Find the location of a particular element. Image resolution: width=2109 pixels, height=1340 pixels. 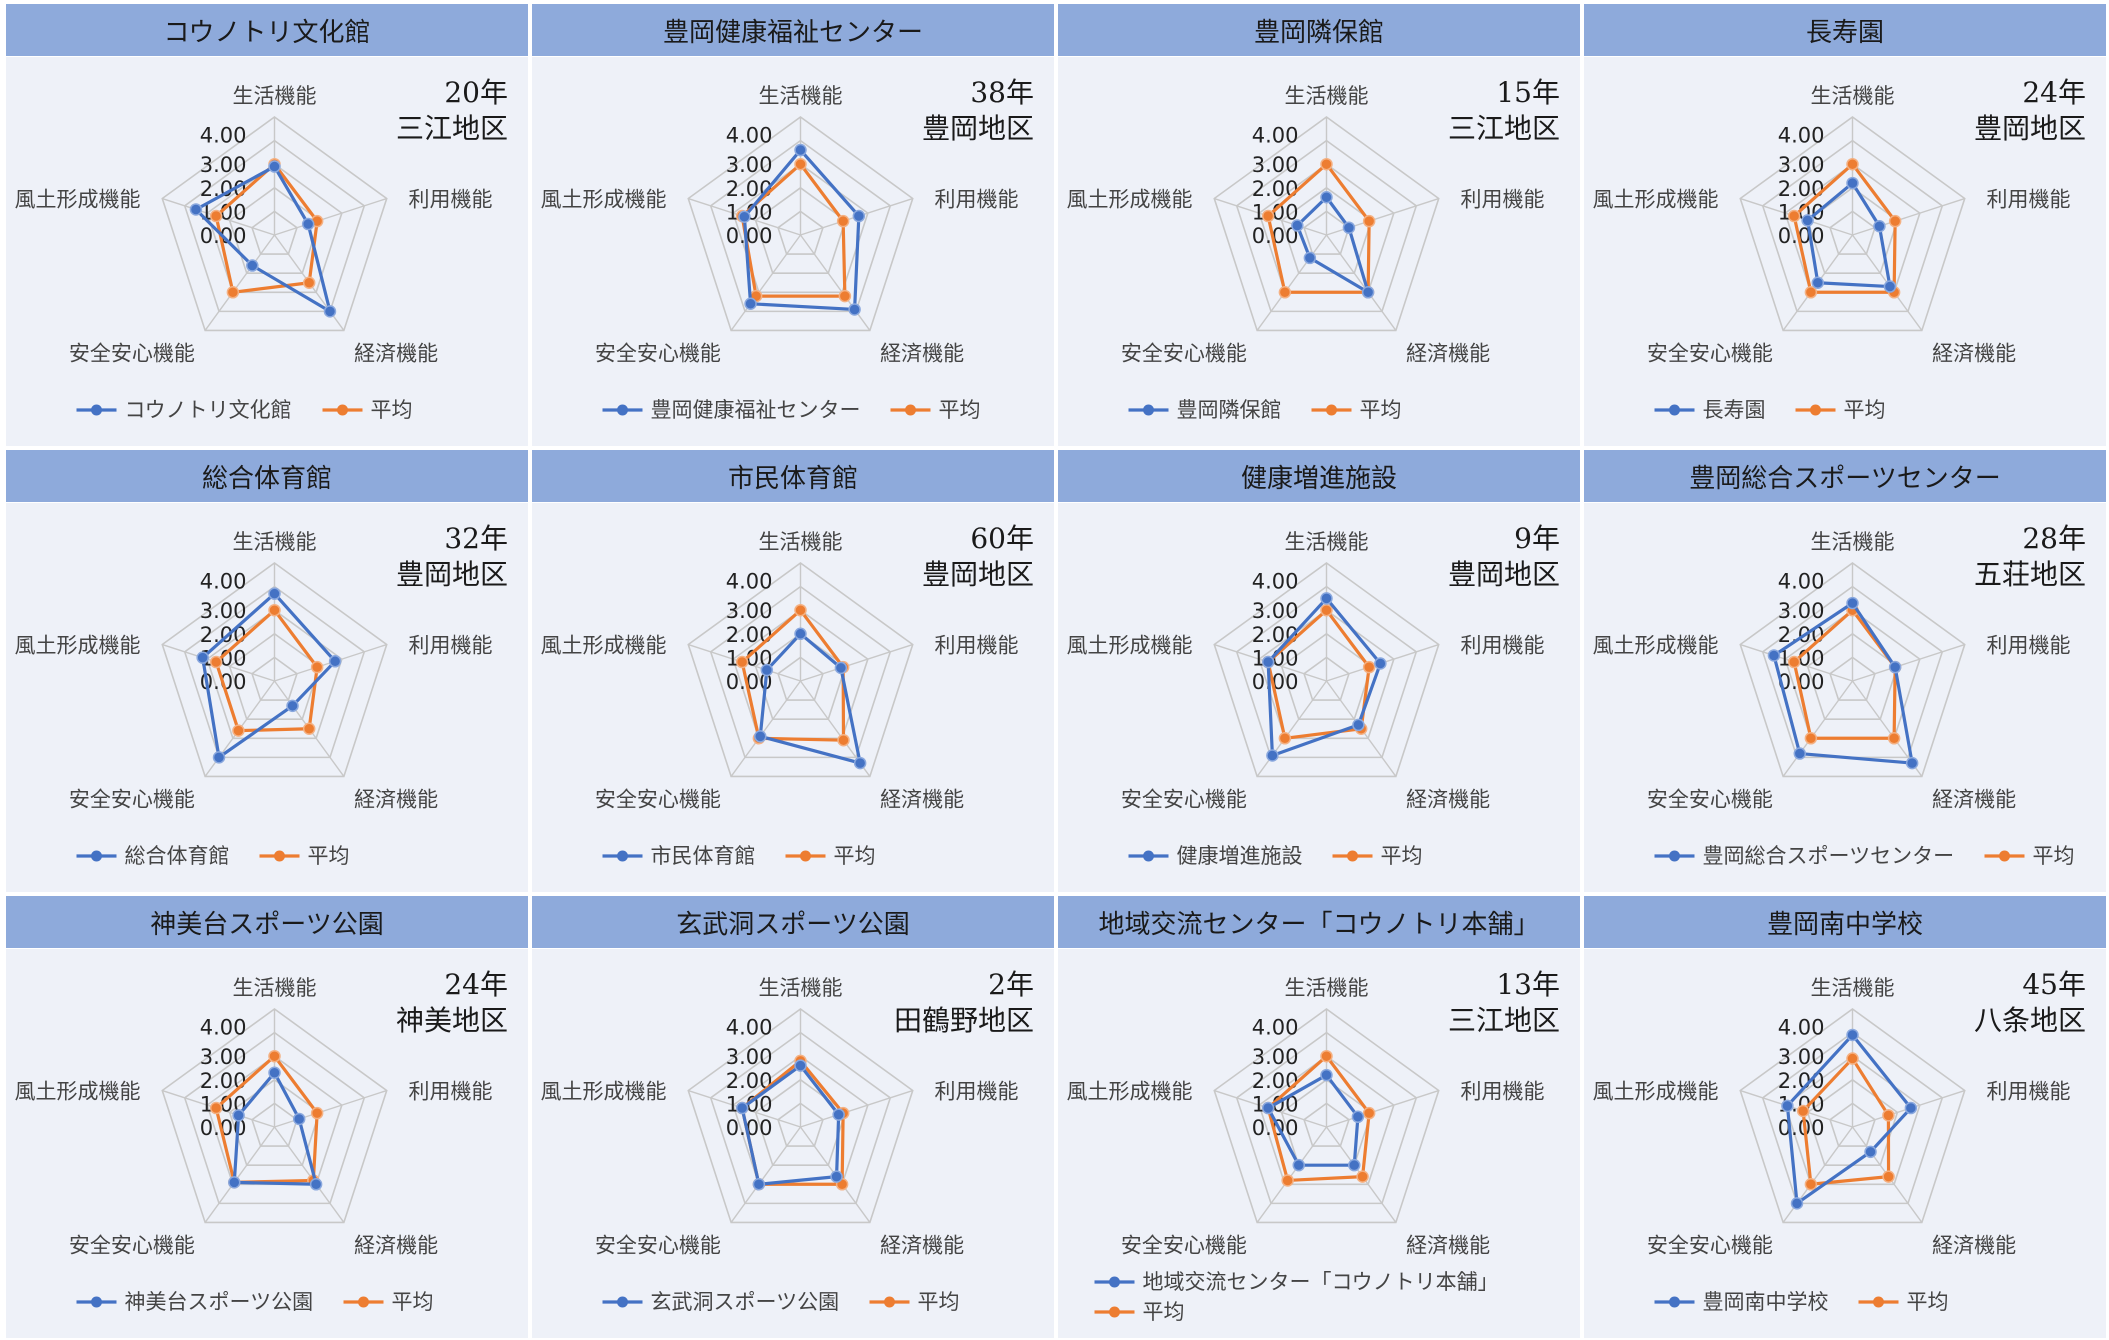

axis-label: 利用機能 is located at coordinates (2029, 645).